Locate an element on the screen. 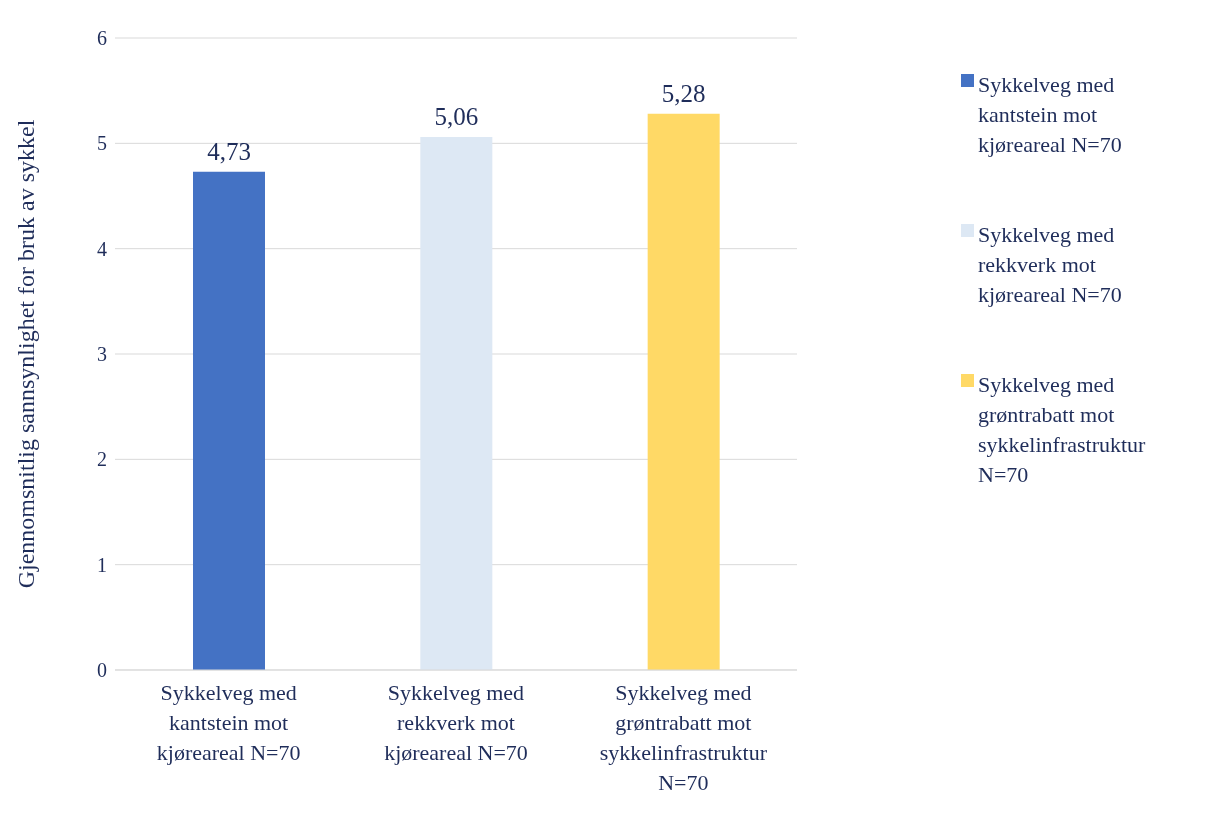  legend-label: Sykkelveg med kantstein mot kjøreareal N=70 is located at coordinates (1050, 115).